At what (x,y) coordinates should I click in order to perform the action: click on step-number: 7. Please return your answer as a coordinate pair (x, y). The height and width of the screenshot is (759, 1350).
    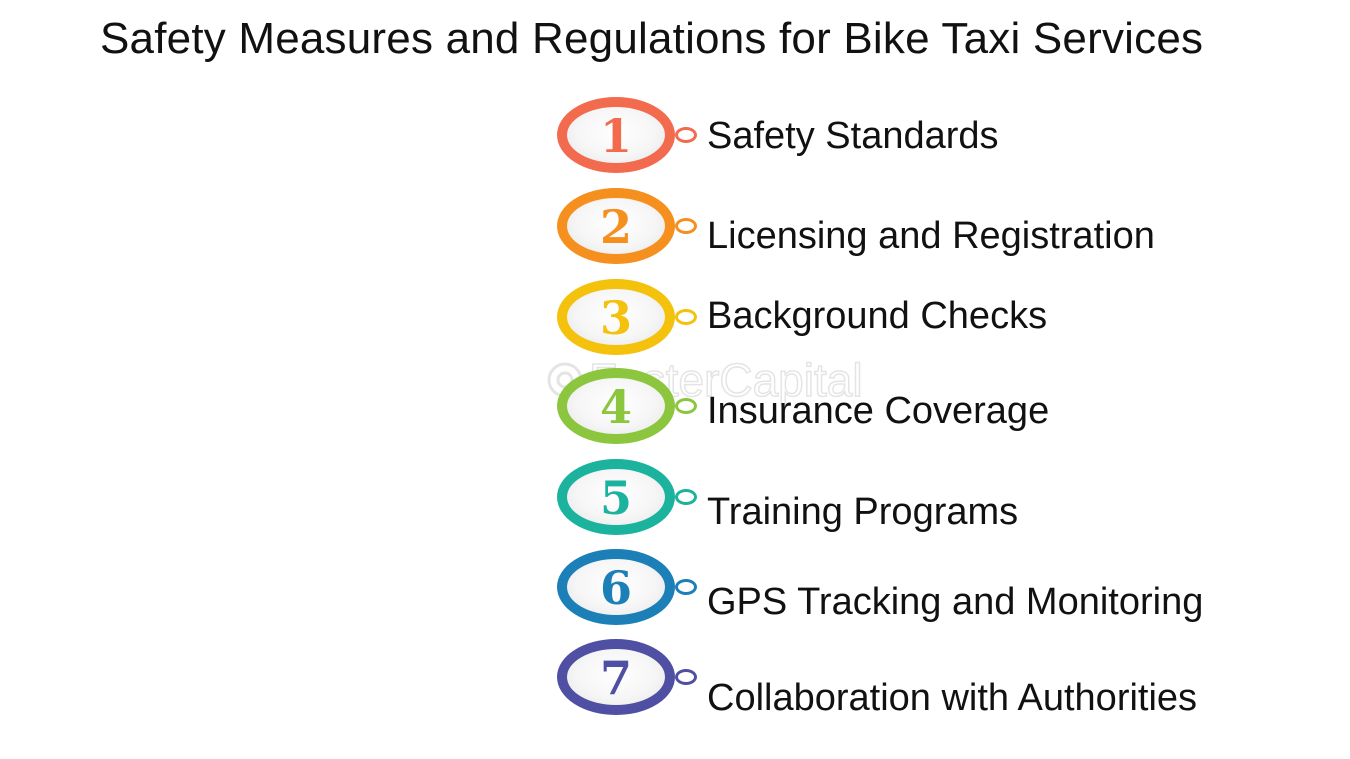
    Looking at the image, I should click on (615, 678).